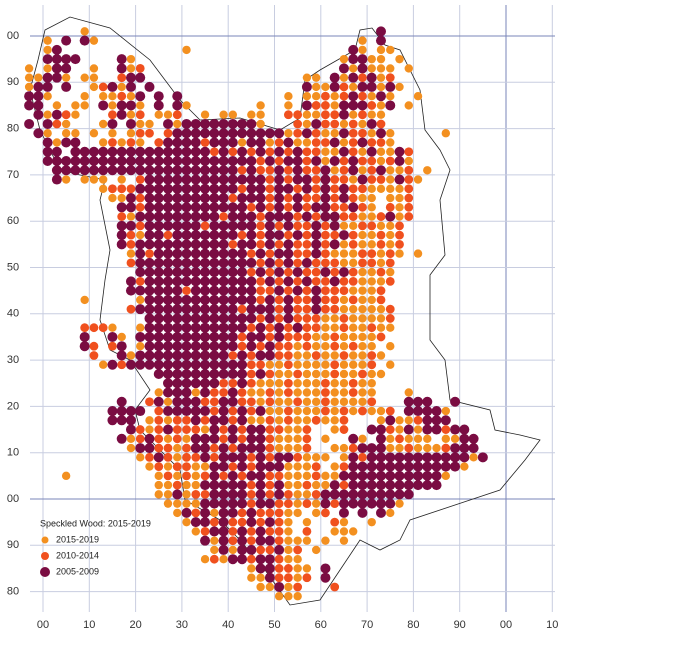  I want to click on y-tick-label: 00, so click(13, 499).